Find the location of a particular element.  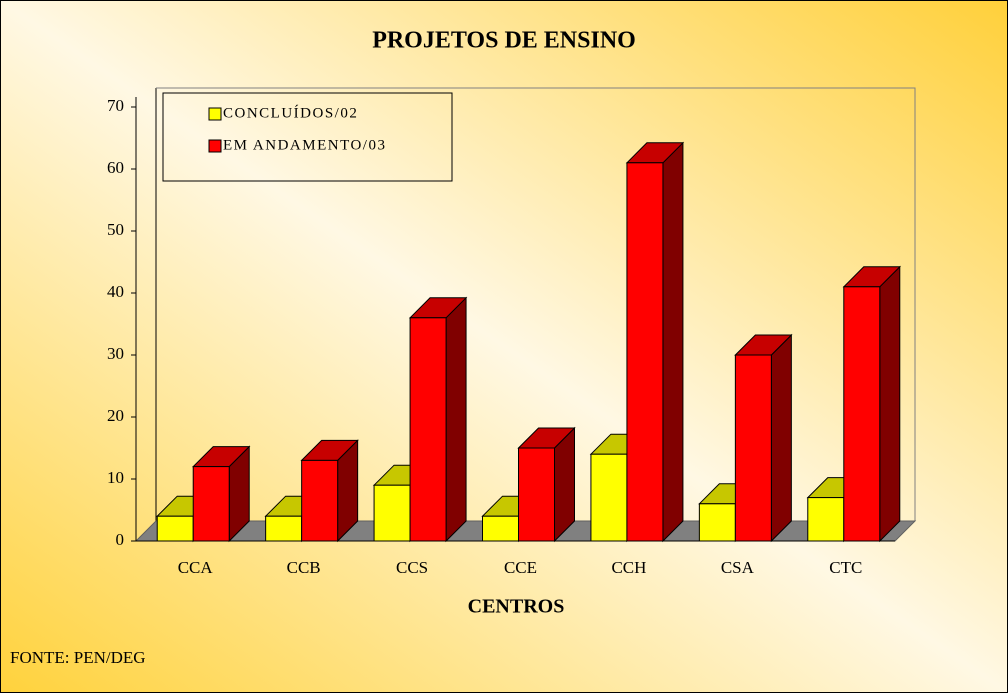

x-tick-label: CCH is located at coordinates (628, 567).